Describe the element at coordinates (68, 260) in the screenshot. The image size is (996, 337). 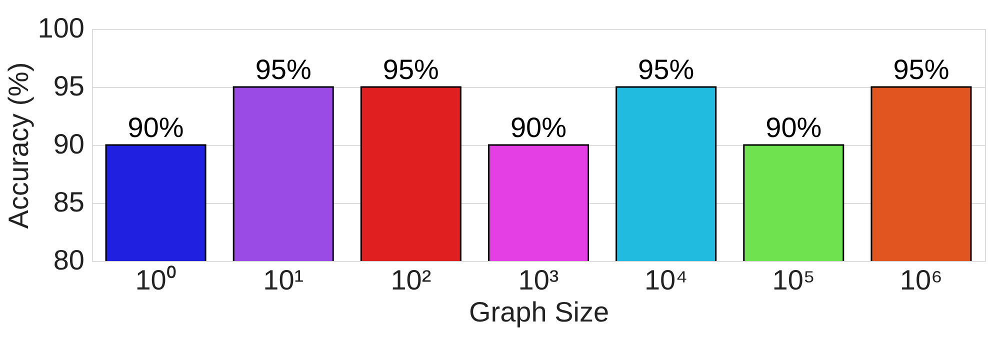
I see `y-tick-label: 80` at that location.